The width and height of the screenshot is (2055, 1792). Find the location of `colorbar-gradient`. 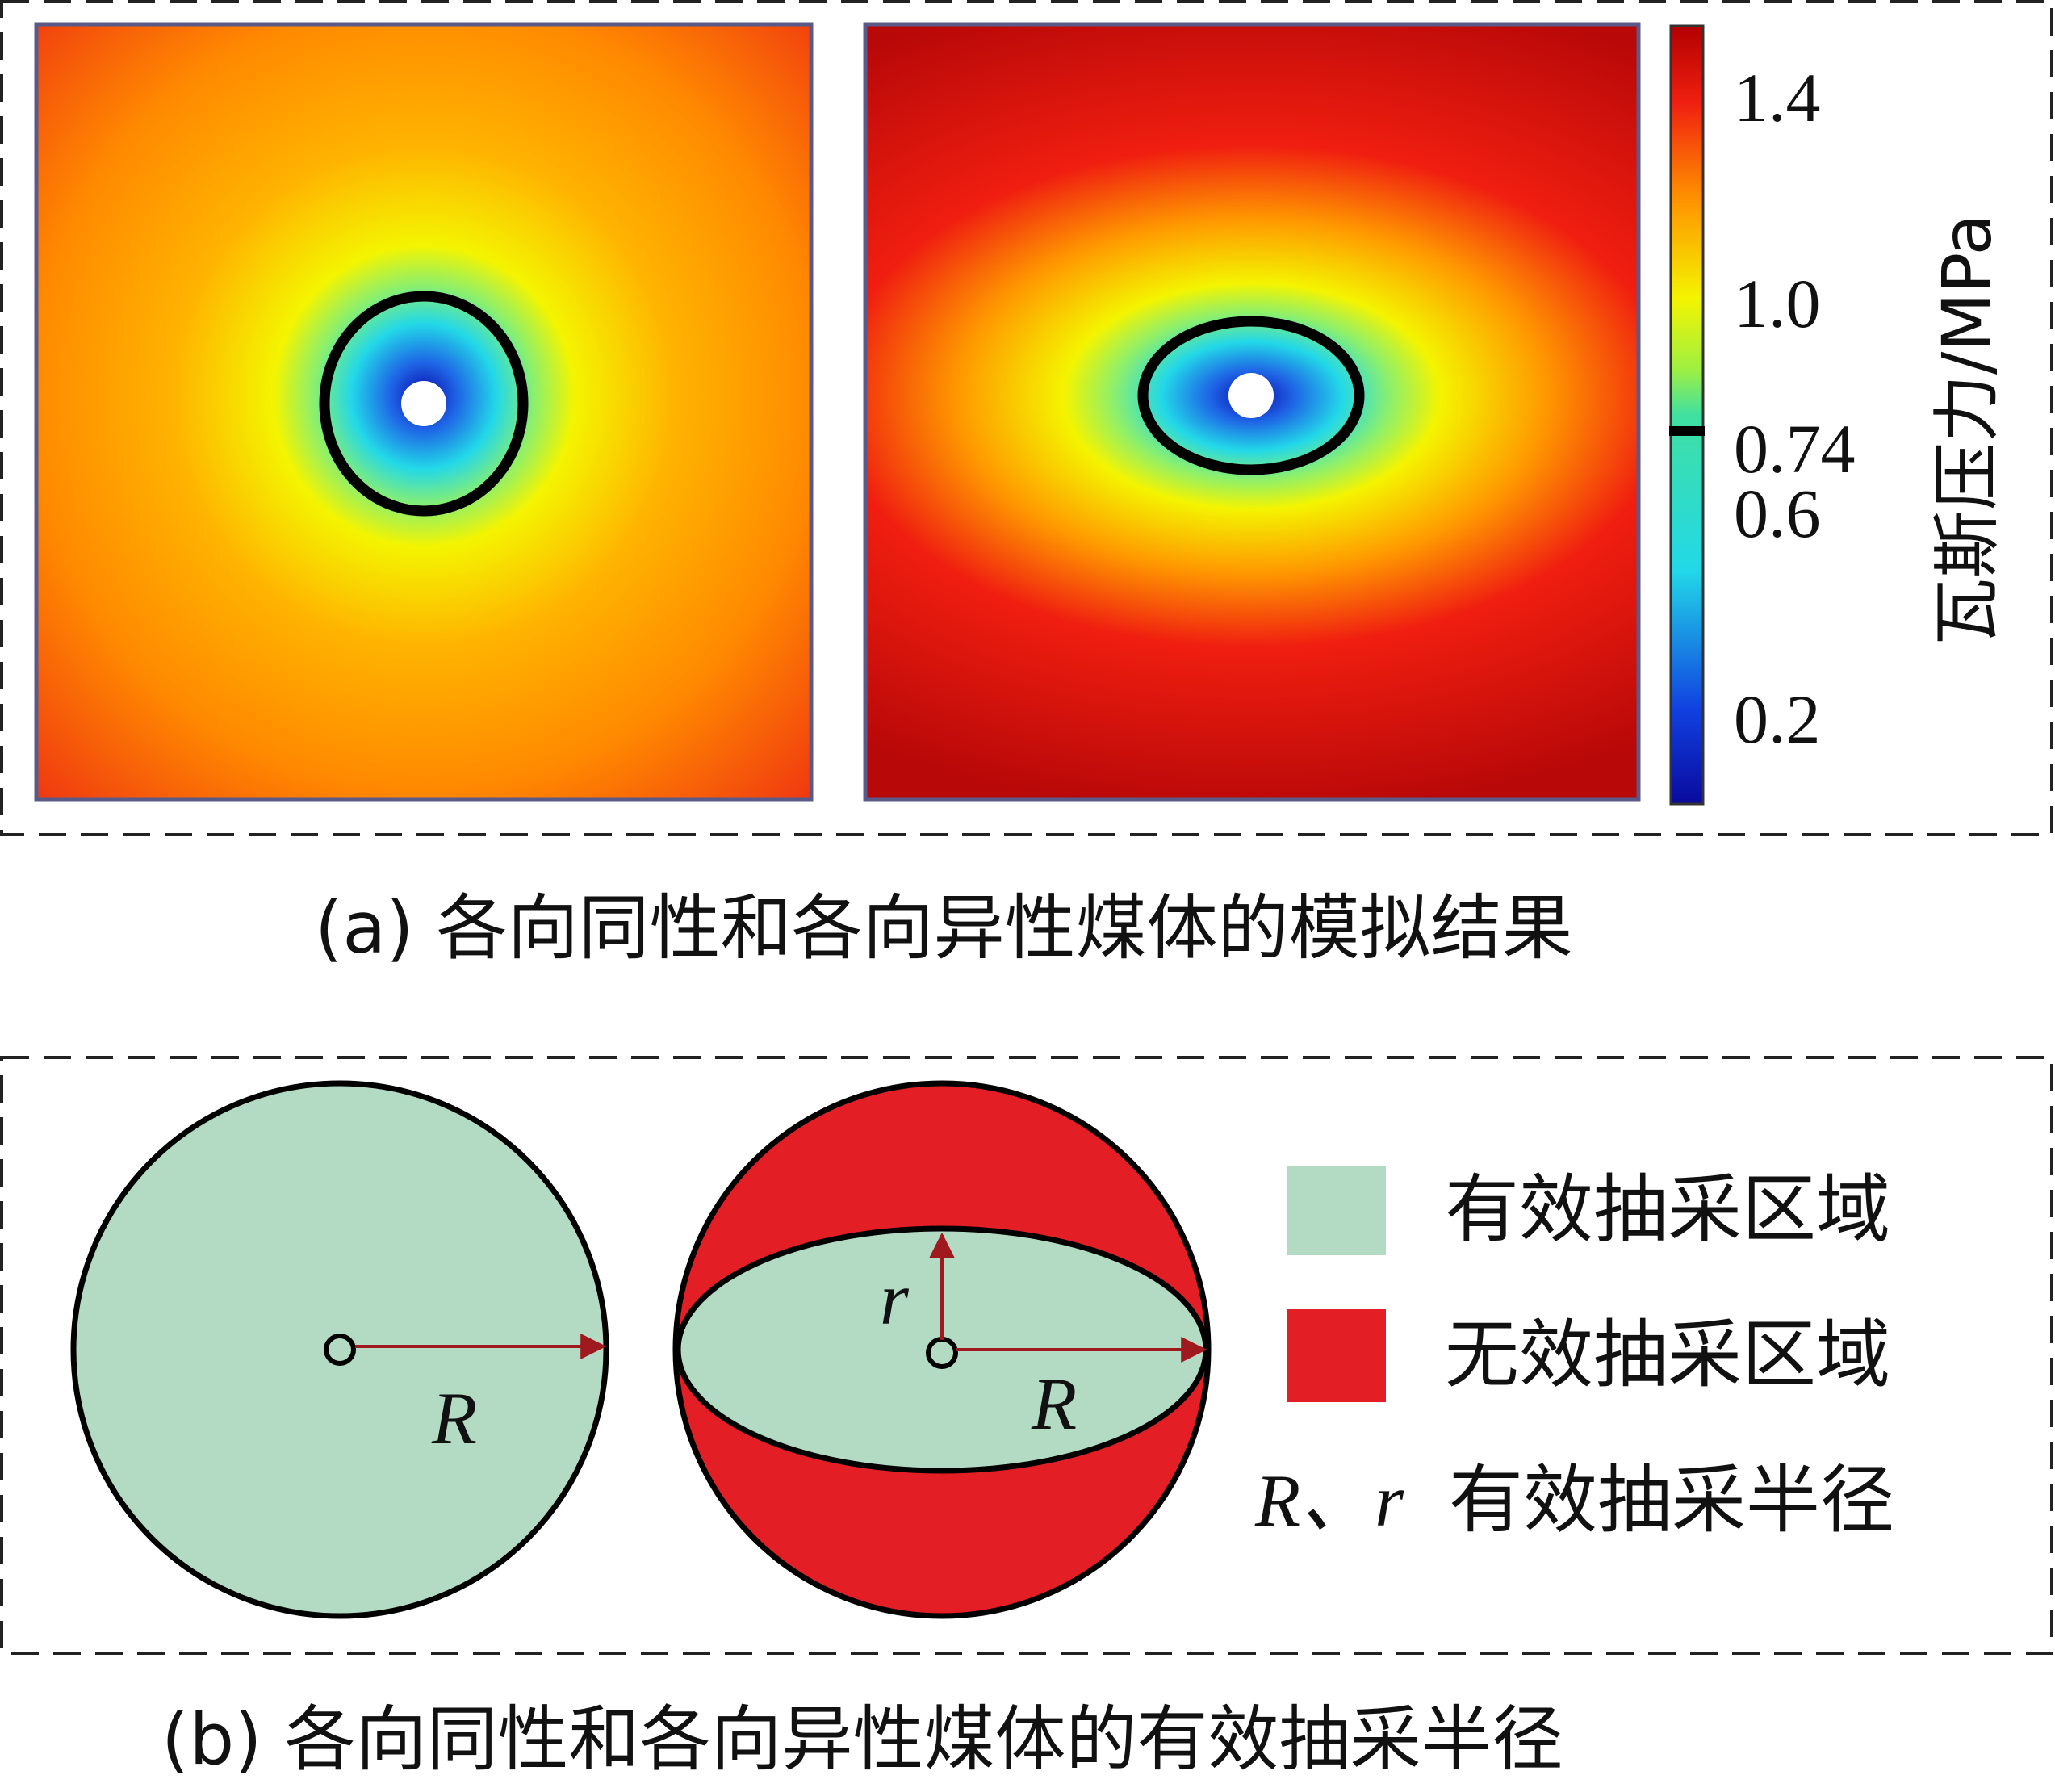

colorbar-gradient is located at coordinates (1687, 415).